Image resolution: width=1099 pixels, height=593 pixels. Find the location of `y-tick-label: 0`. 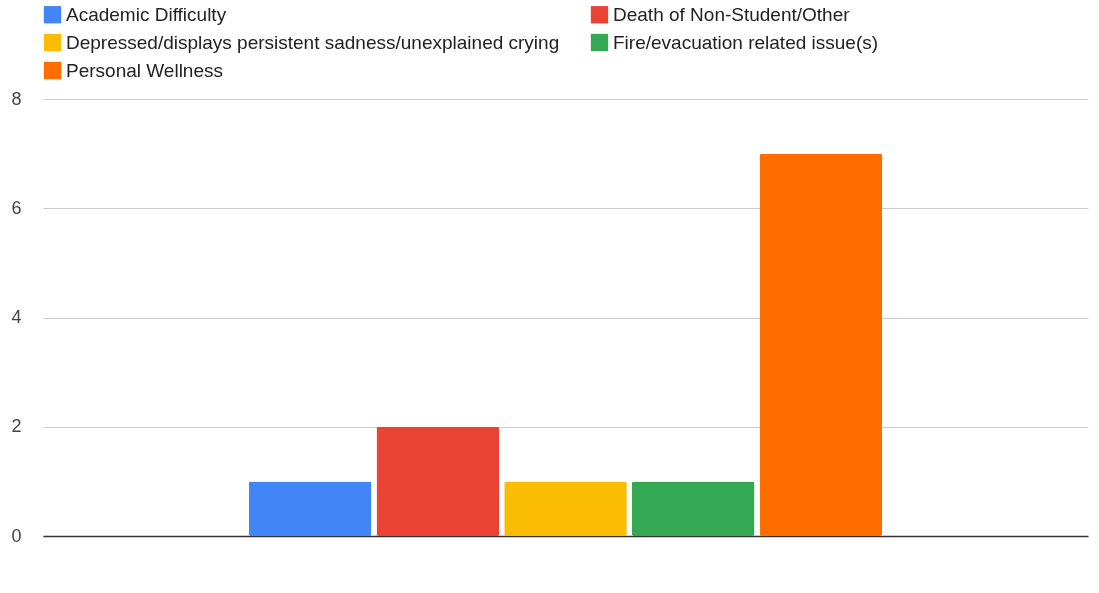

y-tick-label: 0 is located at coordinates (16, 535).